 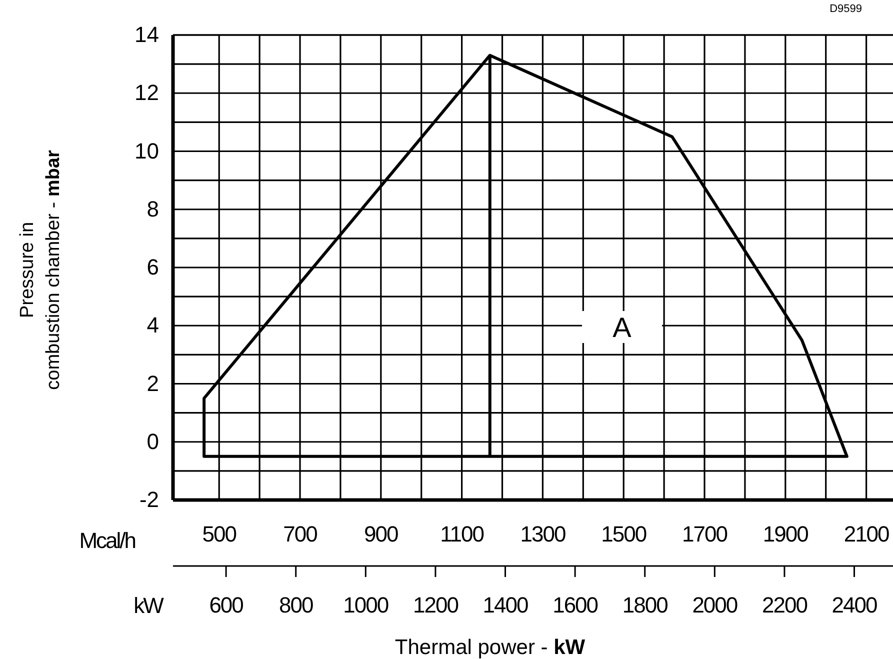 I want to click on x-axis-title: Thermal power - kW, so click(x=490, y=647).